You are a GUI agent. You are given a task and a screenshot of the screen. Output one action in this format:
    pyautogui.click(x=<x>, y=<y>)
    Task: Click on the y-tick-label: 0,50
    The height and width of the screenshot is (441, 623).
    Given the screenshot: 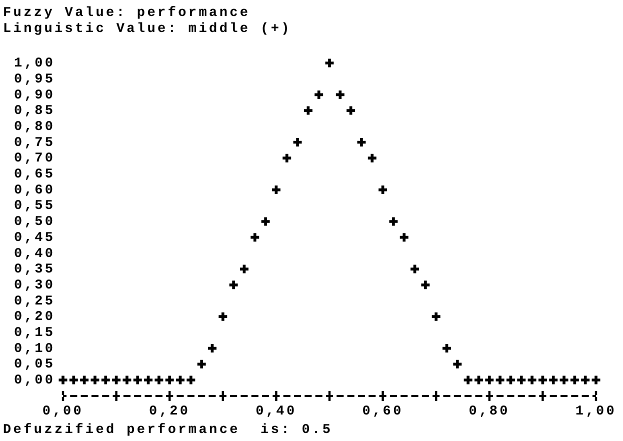 What is the action you would take?
    pyautogui.click(x=35, y=222)
    